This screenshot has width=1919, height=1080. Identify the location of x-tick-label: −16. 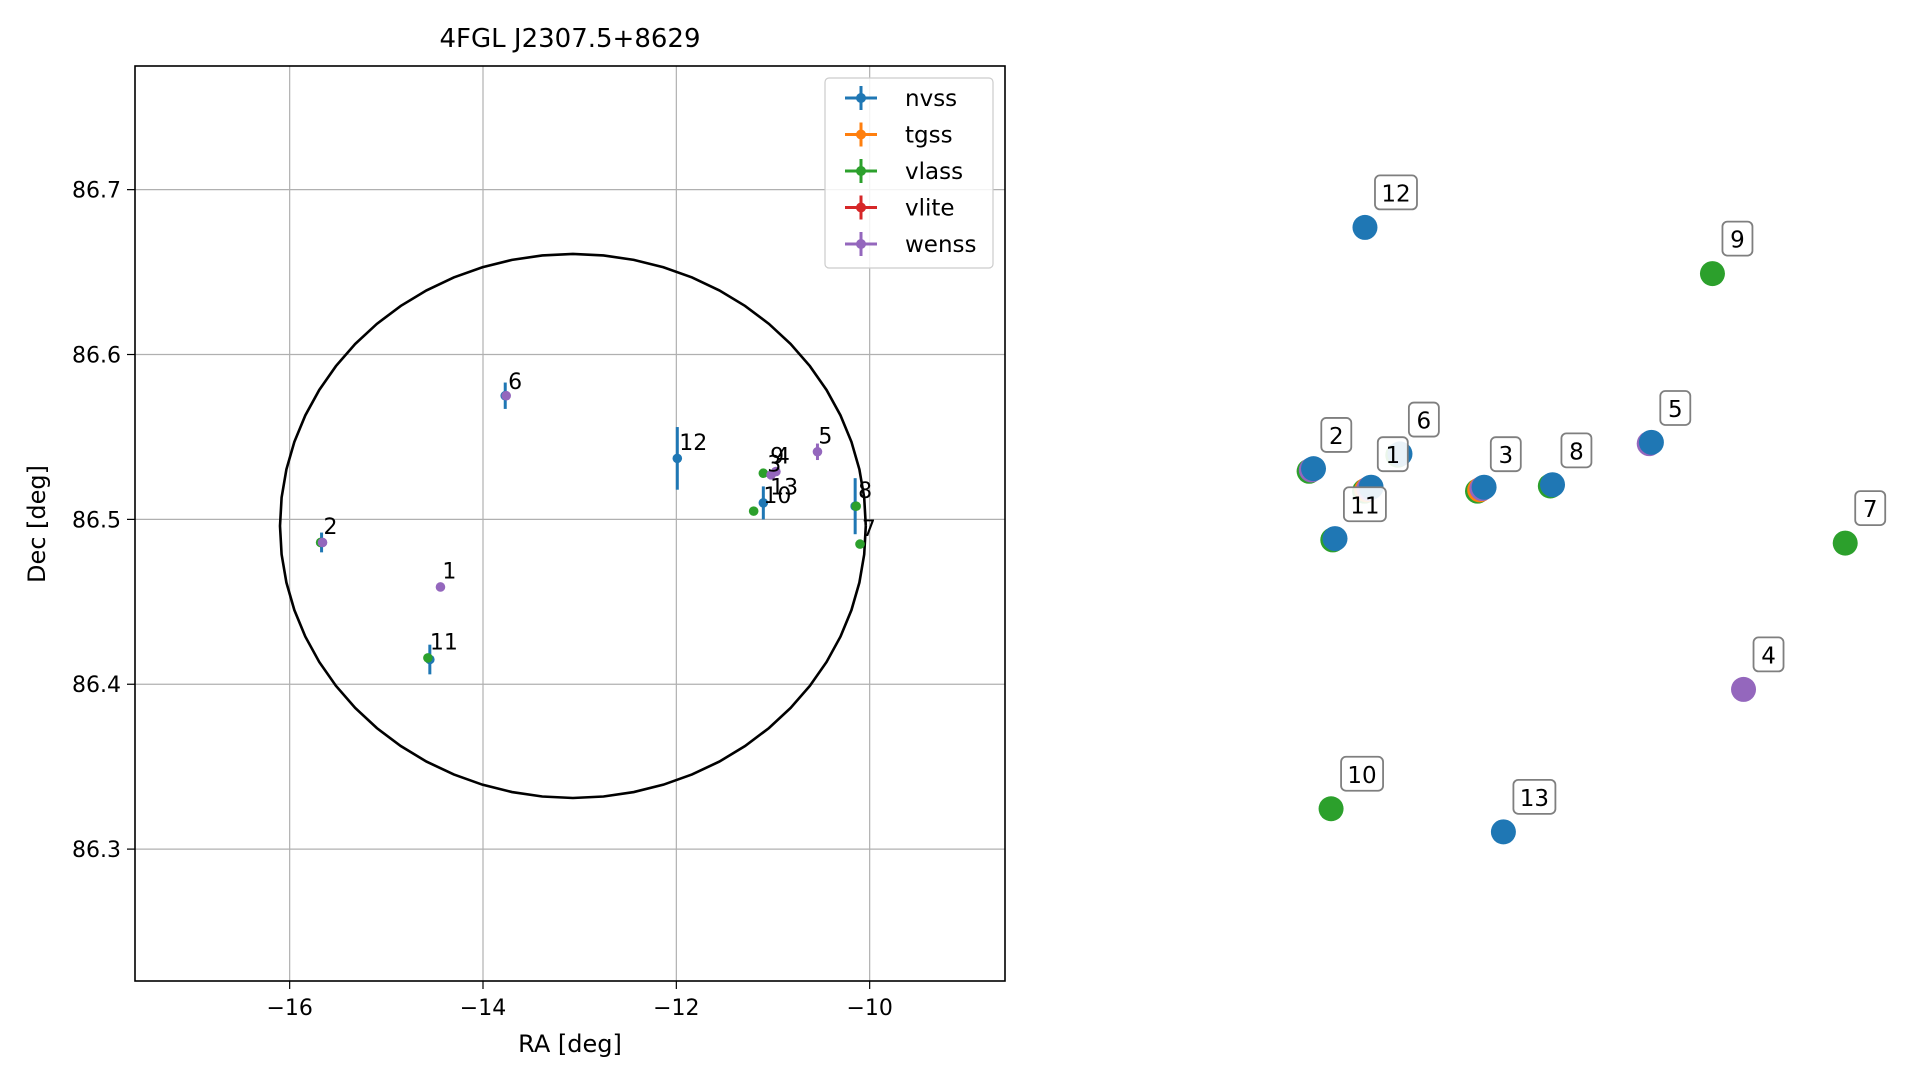
(289, 1008).